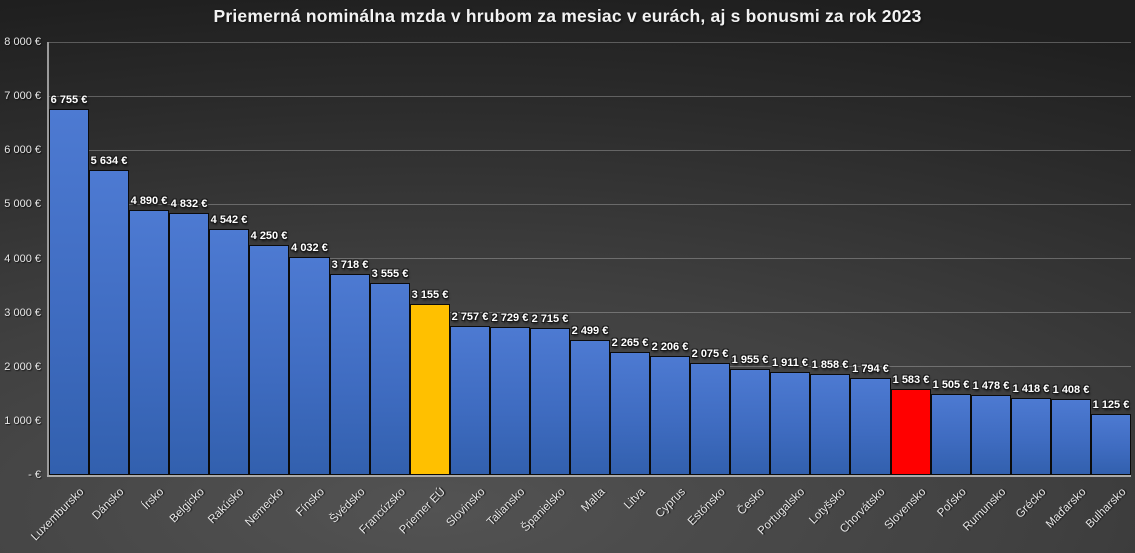 The height and width of the screenshot is (553, 1135). I want to click on bar-value-label: 4 832 €, so click(189, 204).